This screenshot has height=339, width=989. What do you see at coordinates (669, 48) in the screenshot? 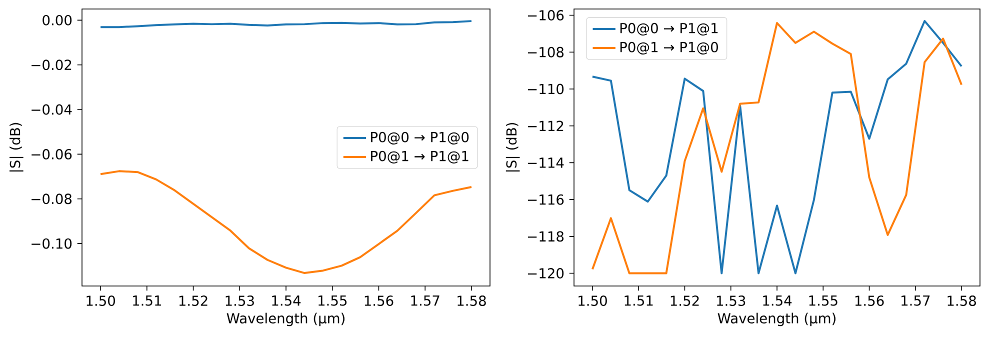
I see `legend-label: P0@1 → P1@0` at bounding box center [669, 48].